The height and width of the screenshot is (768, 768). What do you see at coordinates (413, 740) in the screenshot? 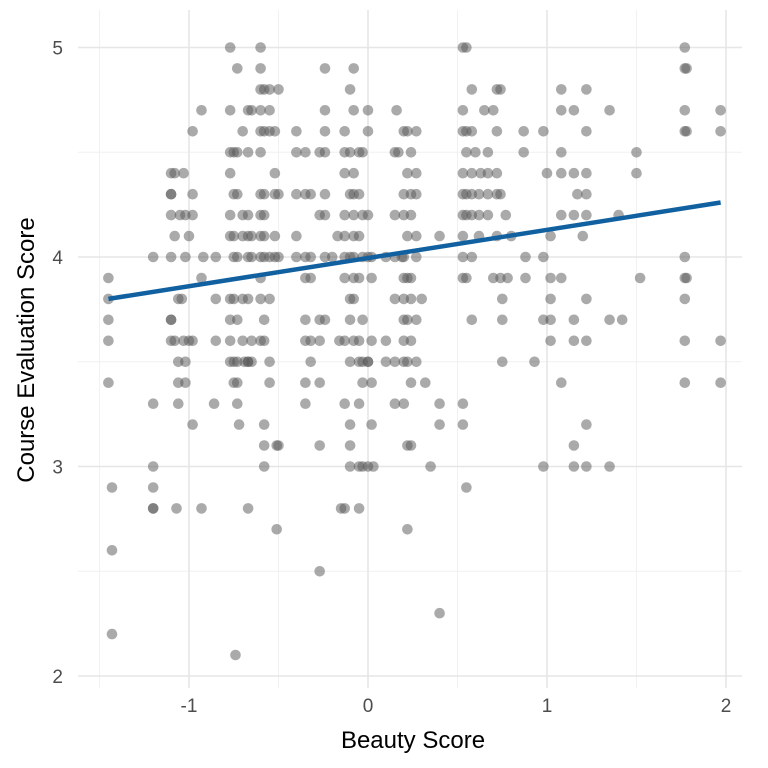
I see `x-axis-title: Beauty Score` at bounding box center [413, 740].